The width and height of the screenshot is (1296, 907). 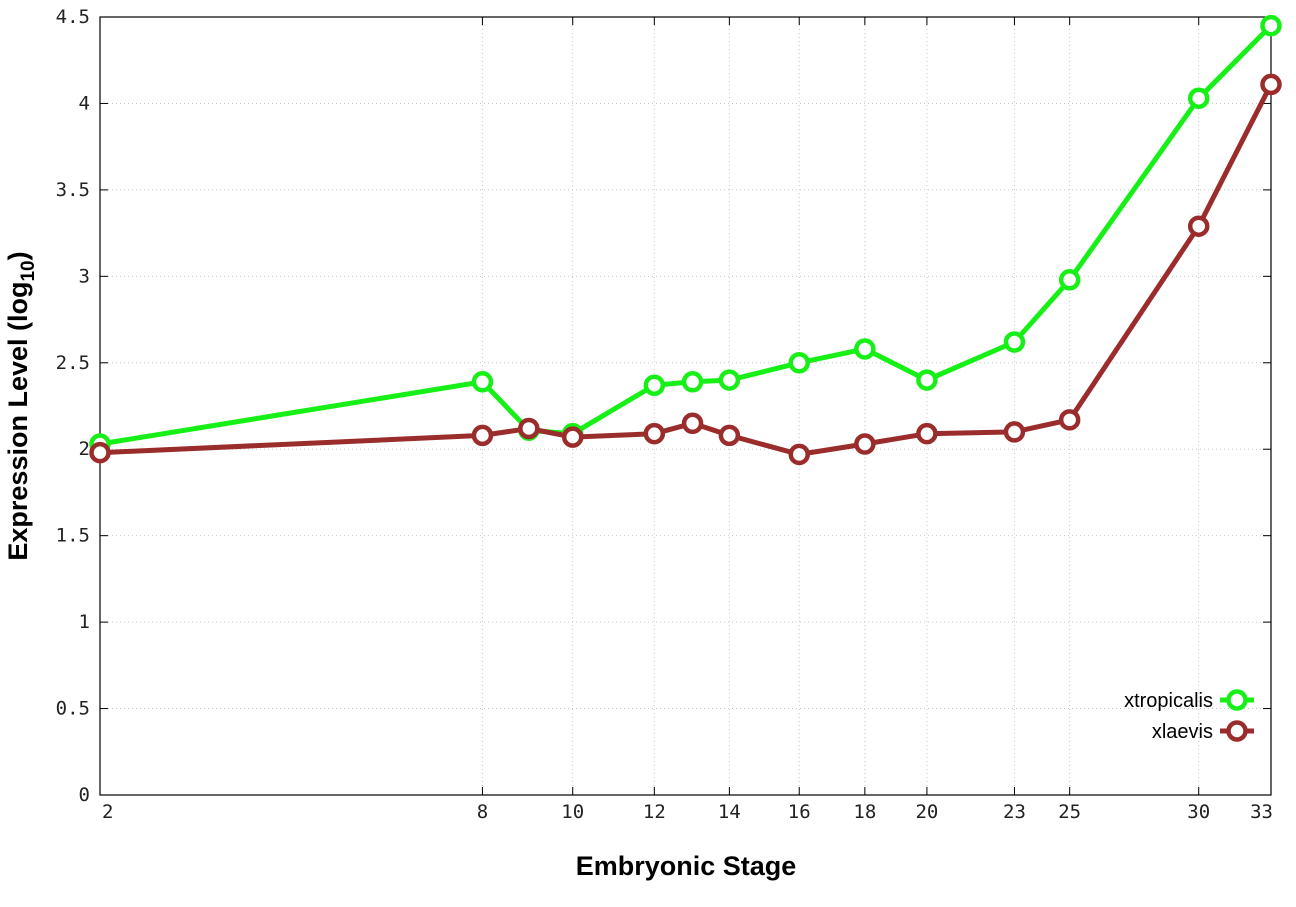 What do you see at coordinates (73, 190) in the screenshot?
I see `y-tick-label: 3.5` at bounding box center [73, 190].